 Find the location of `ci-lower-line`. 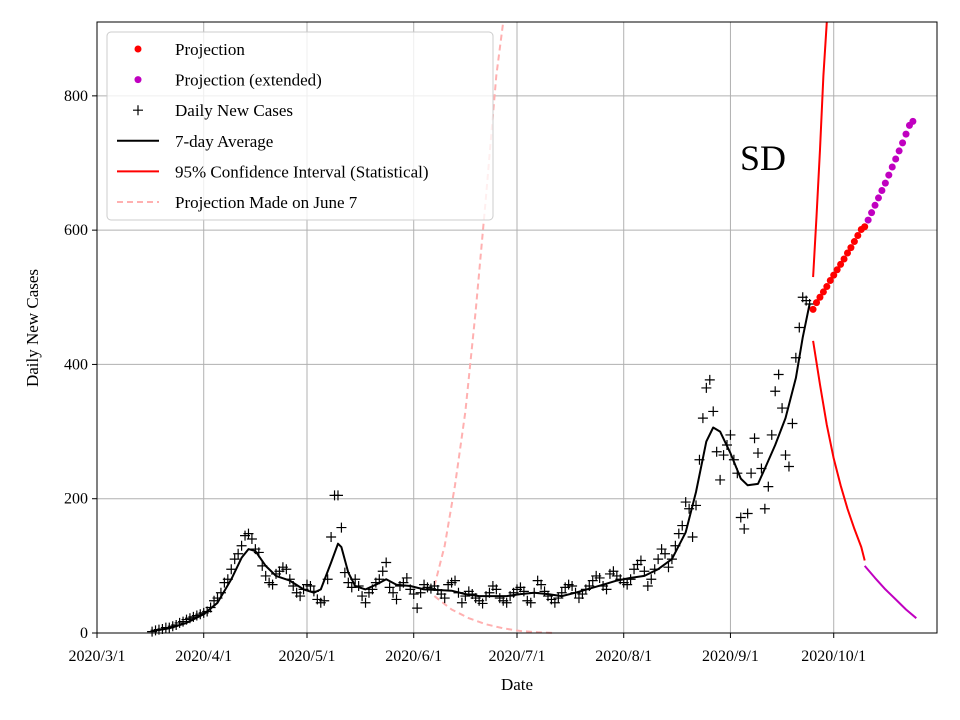

ci-lower-line is located at coordinates (839, 450).